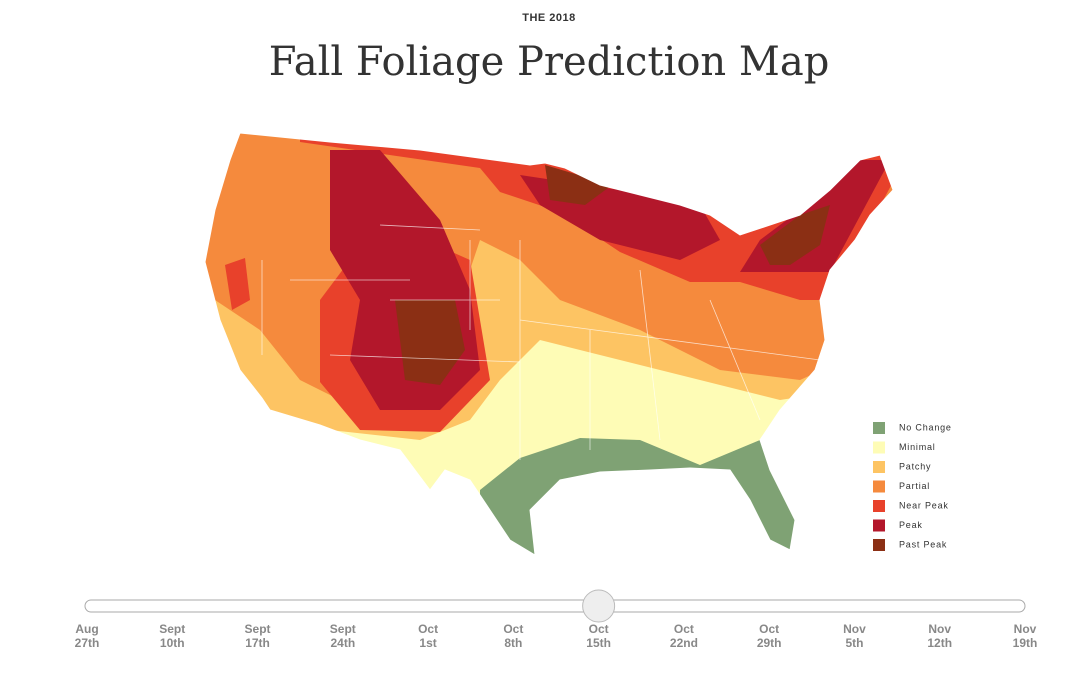 The height and width of the screenshot is (683, 1080). What do you see at coordinates (684, 643) in the screenshot?
I see `timeline-day: 22nd` at bounding box center [684, 643].